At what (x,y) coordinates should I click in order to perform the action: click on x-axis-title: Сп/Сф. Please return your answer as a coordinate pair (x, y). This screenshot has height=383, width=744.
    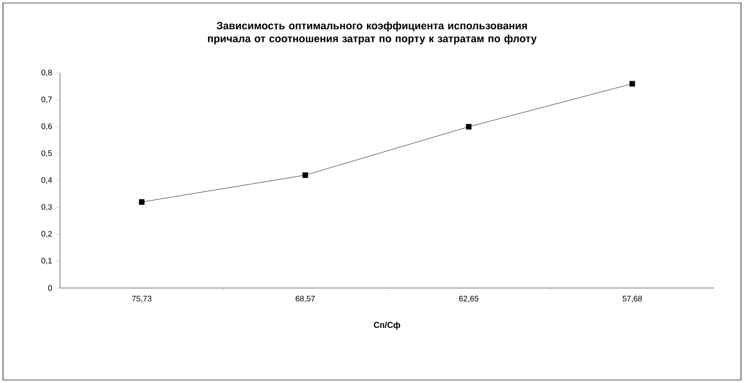
    Looking at the image, I should click on (387, 326).